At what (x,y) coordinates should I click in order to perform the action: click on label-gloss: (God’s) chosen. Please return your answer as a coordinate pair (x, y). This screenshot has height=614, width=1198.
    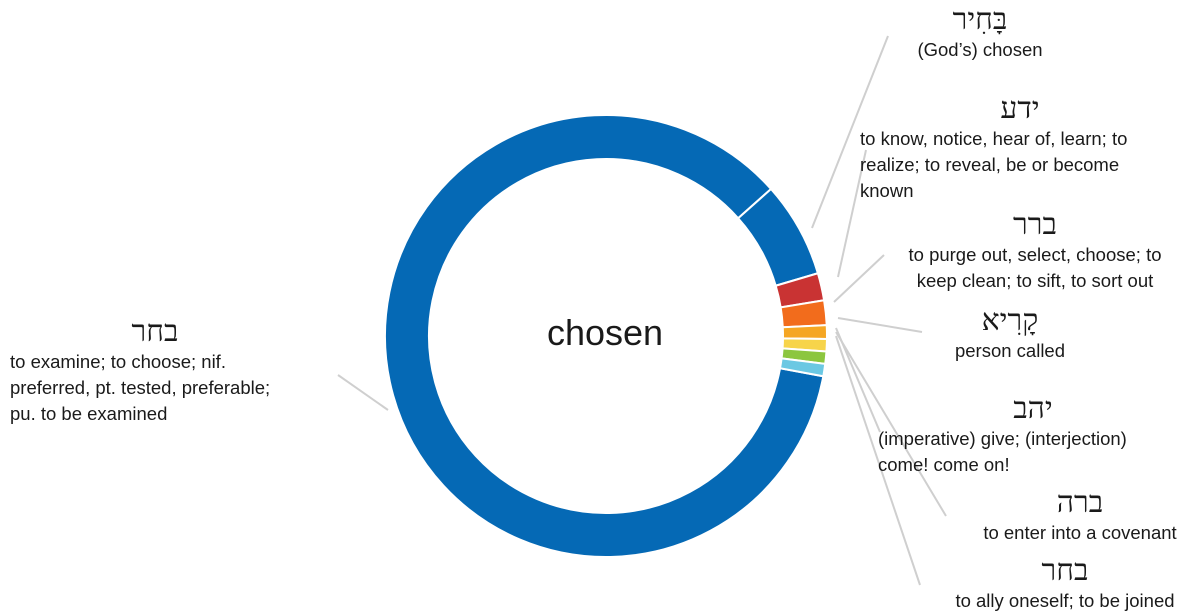
    Looking at the image, I should click on (980, 49).